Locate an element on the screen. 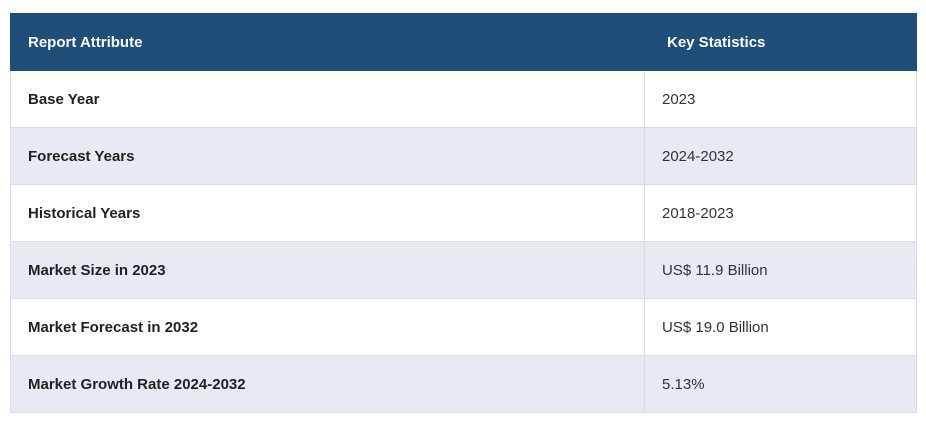 The height and width of the screenshot is (421, 926). attribute-cell: Market Size in 2023 is located at coordinates (327, 270).